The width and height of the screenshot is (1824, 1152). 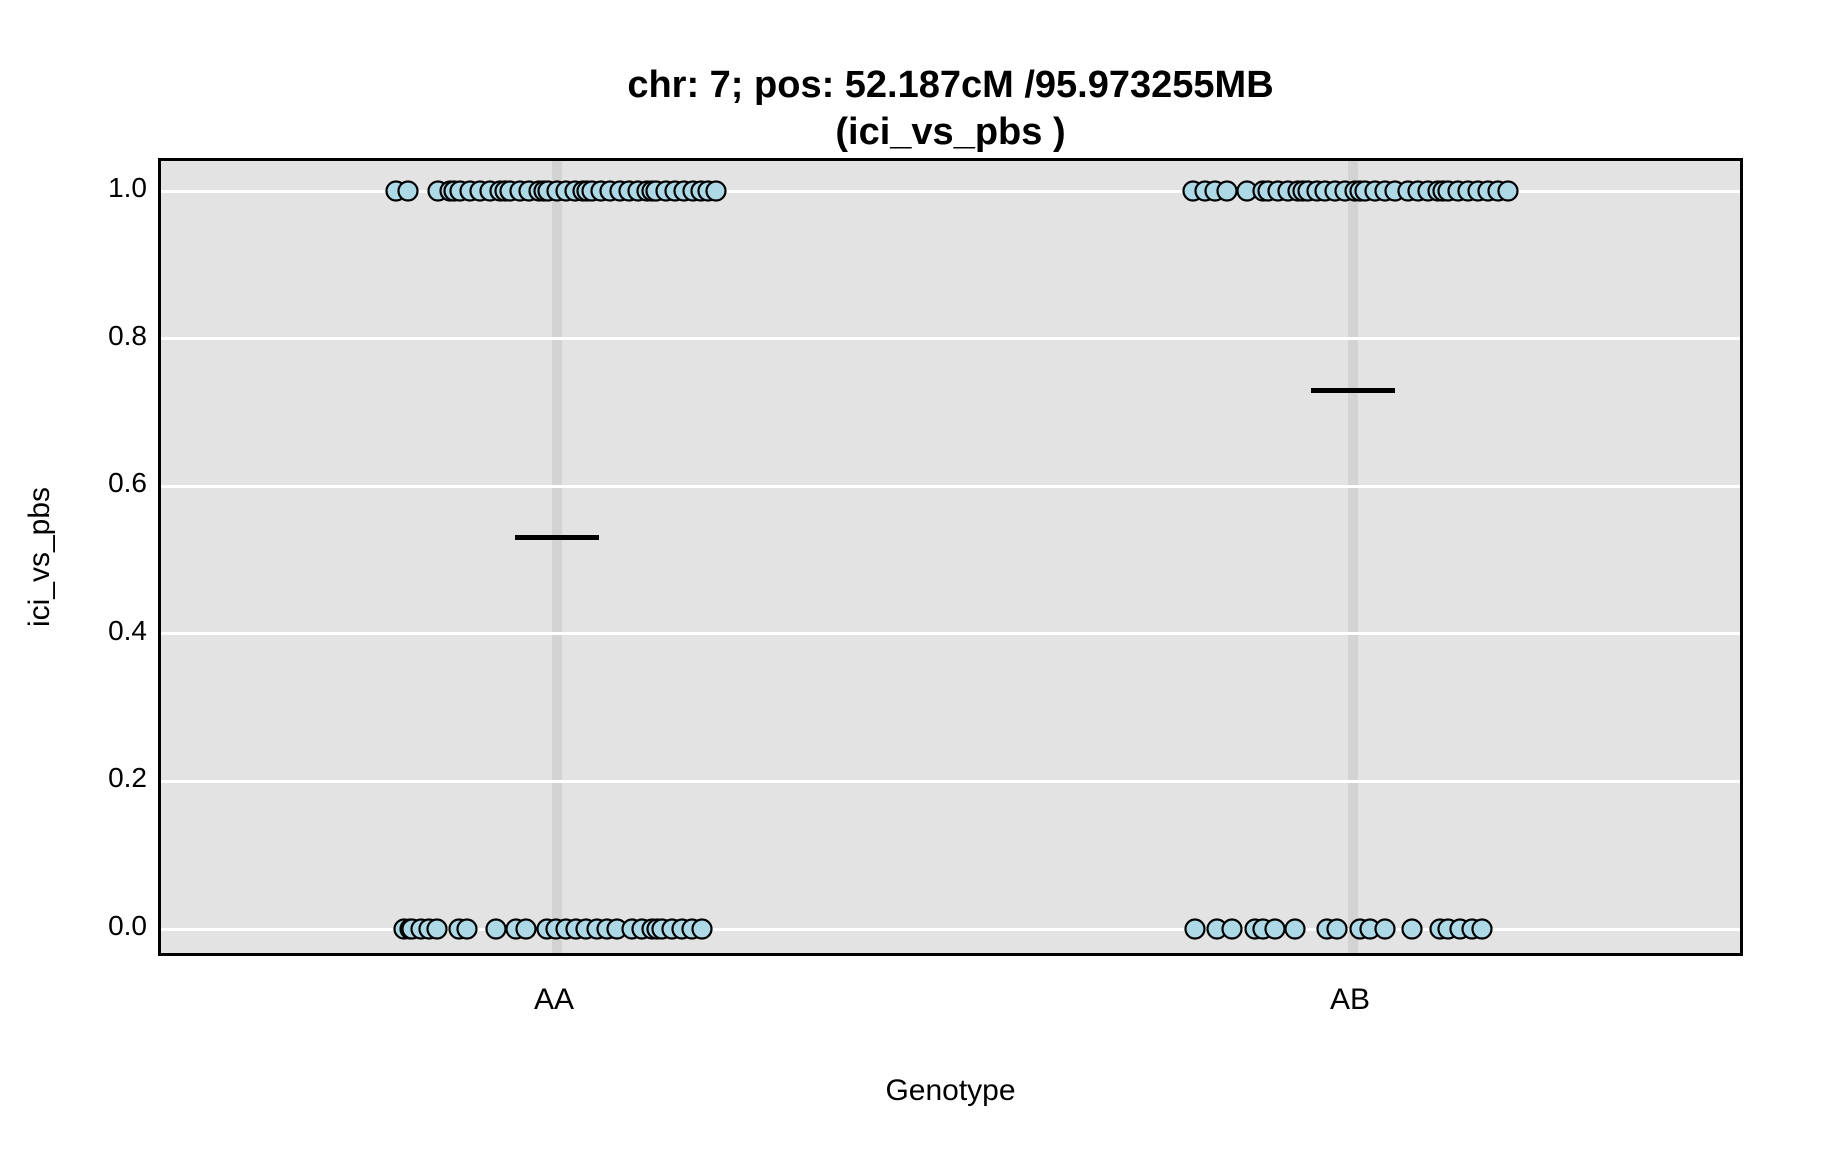 I want to click on x-tick-label-ab: AB, so click(x=1350, y=999).